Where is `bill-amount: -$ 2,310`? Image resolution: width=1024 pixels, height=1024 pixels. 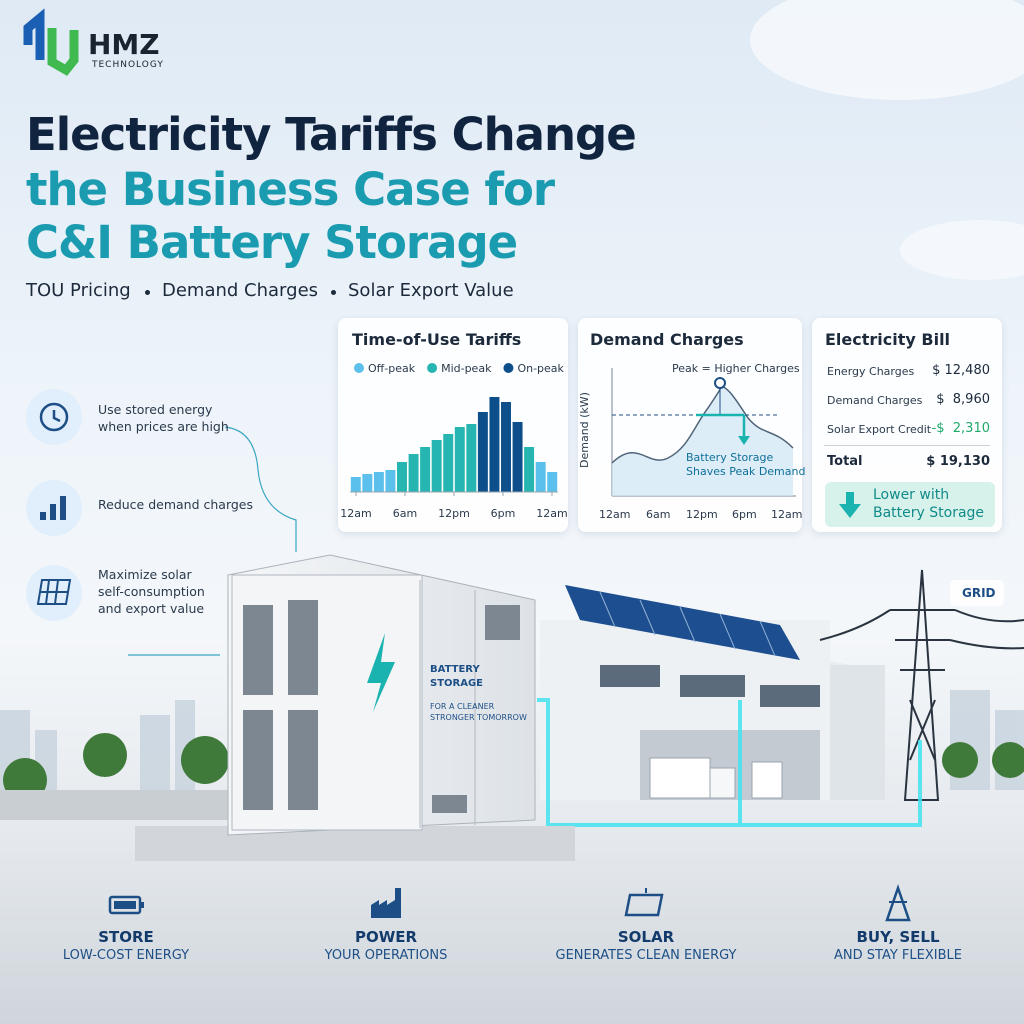
bill-amount: -$ 2,310 is located at coordinates (960, 428).